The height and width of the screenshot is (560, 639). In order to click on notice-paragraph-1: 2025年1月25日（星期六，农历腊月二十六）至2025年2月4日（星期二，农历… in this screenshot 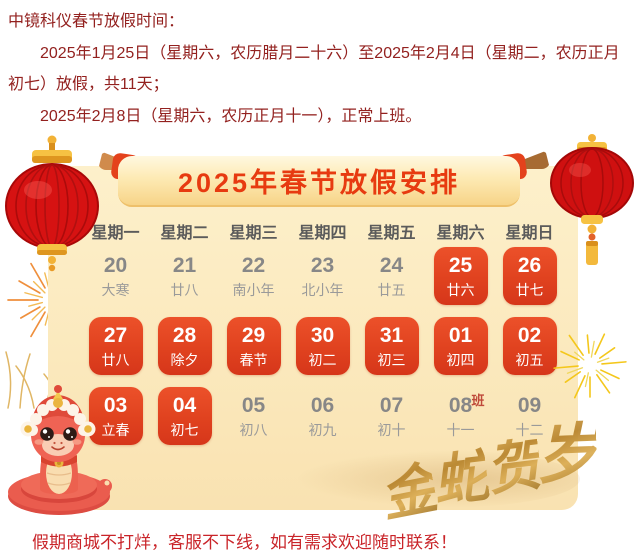, I will do `click(314, 69)`.